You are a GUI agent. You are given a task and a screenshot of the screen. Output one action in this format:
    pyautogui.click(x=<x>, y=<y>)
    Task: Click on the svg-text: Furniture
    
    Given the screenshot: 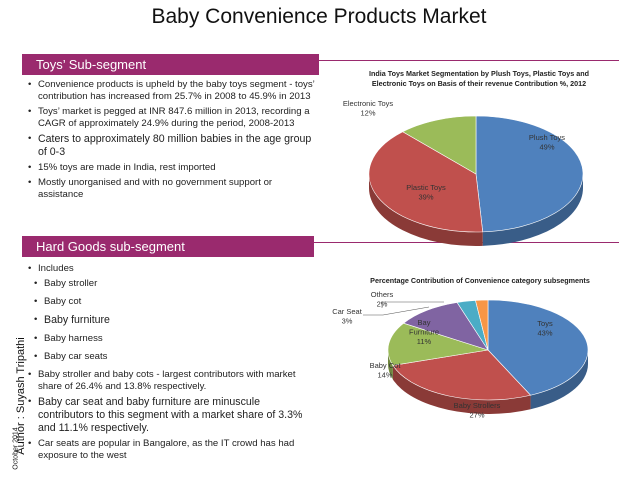 What is the action you would take?
    pyautogui.click(x=424, y=332)
    